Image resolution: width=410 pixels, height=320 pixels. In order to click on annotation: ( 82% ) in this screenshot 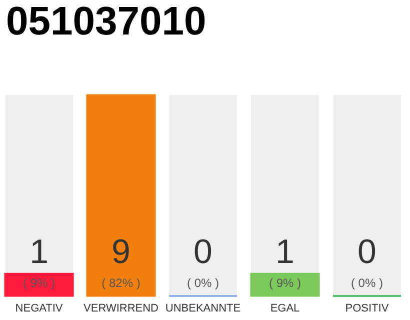, I will do `click(121, 283)`.